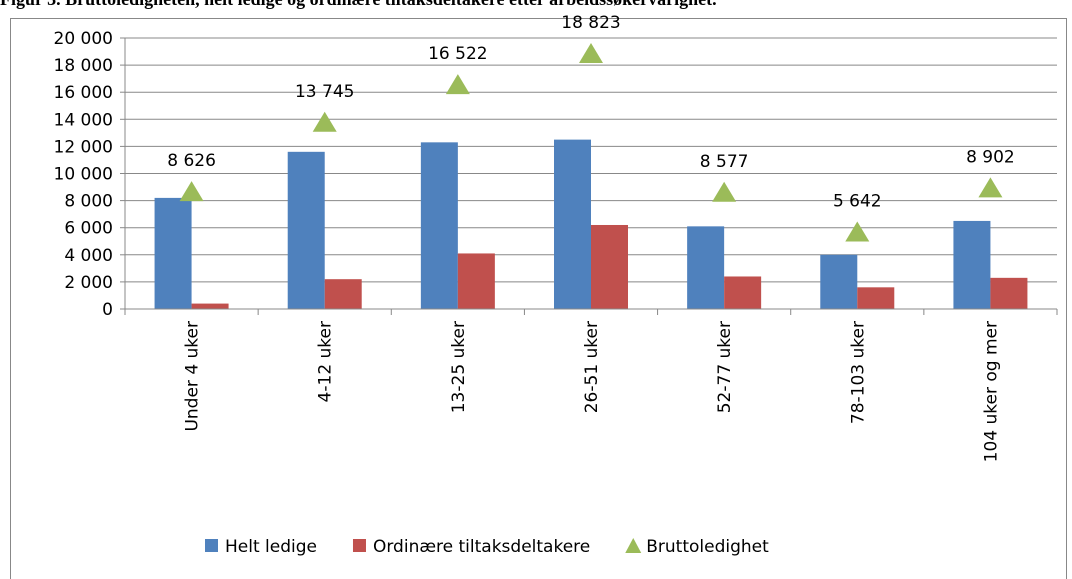  I want to click on data-label: 5 642, so click(857, 202).